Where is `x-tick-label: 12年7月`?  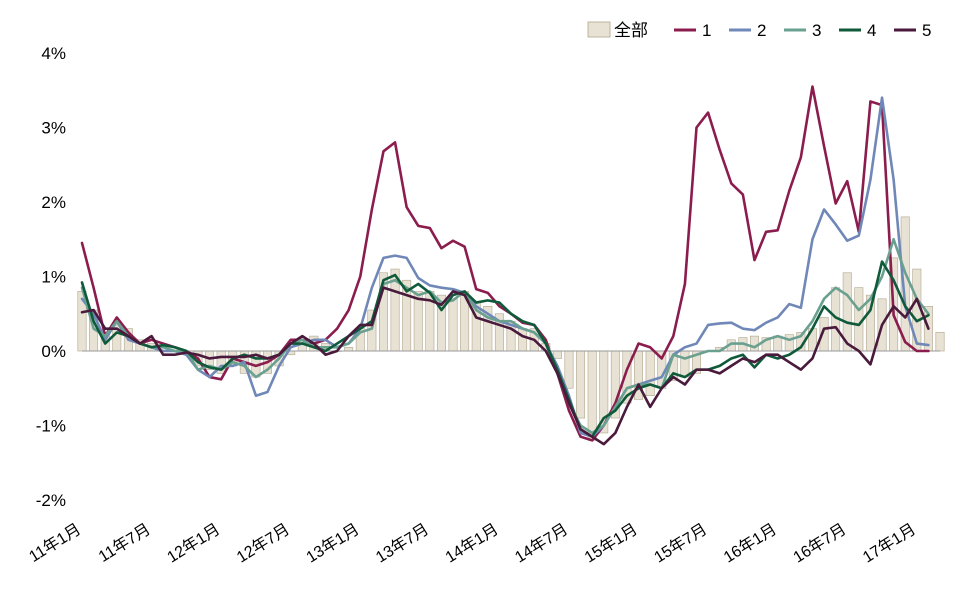
x-tick-label: 12年7月 is located at coordinates (262, 543).